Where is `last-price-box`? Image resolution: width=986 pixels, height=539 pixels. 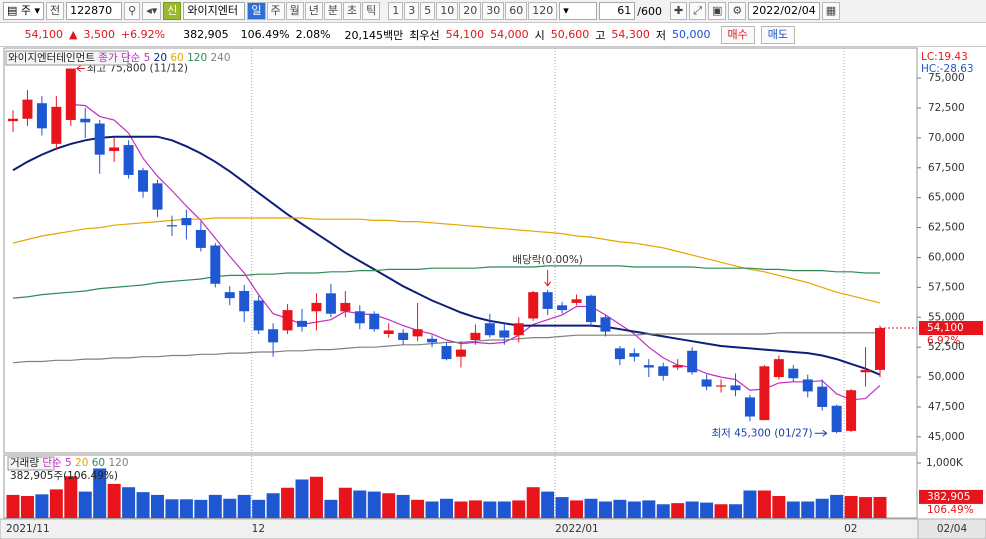
last-price-box is located at coordinates (951, 328).